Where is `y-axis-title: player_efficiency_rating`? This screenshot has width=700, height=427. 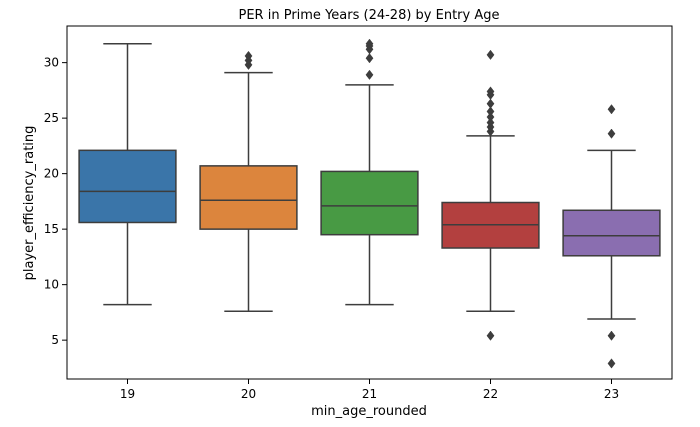
y-axis-title: player_efficiency_rating is located at coordinates (29, 203).